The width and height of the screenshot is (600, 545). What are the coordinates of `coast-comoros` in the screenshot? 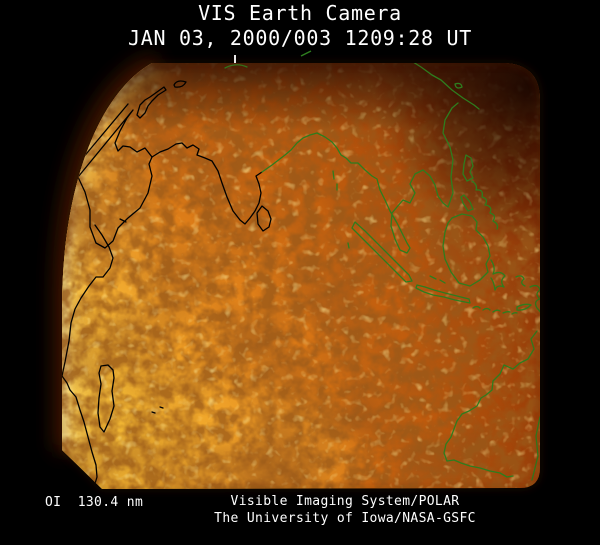 It's located at (157, 410).